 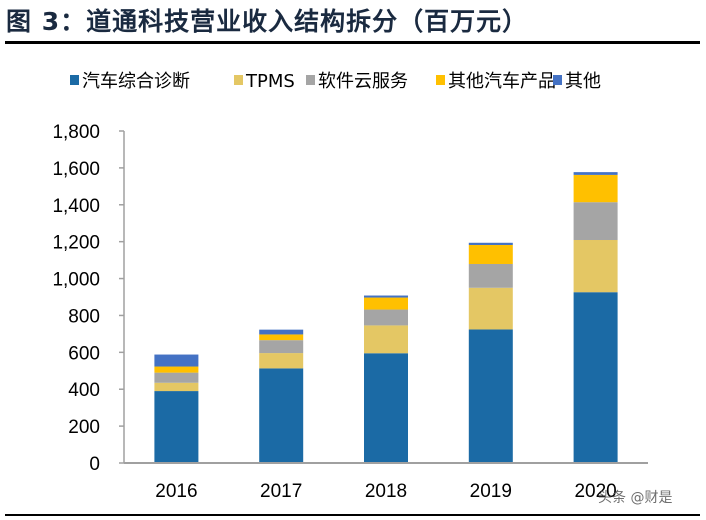 I want to click on legend-label: 软件云服务, so click(x=363, y=81).